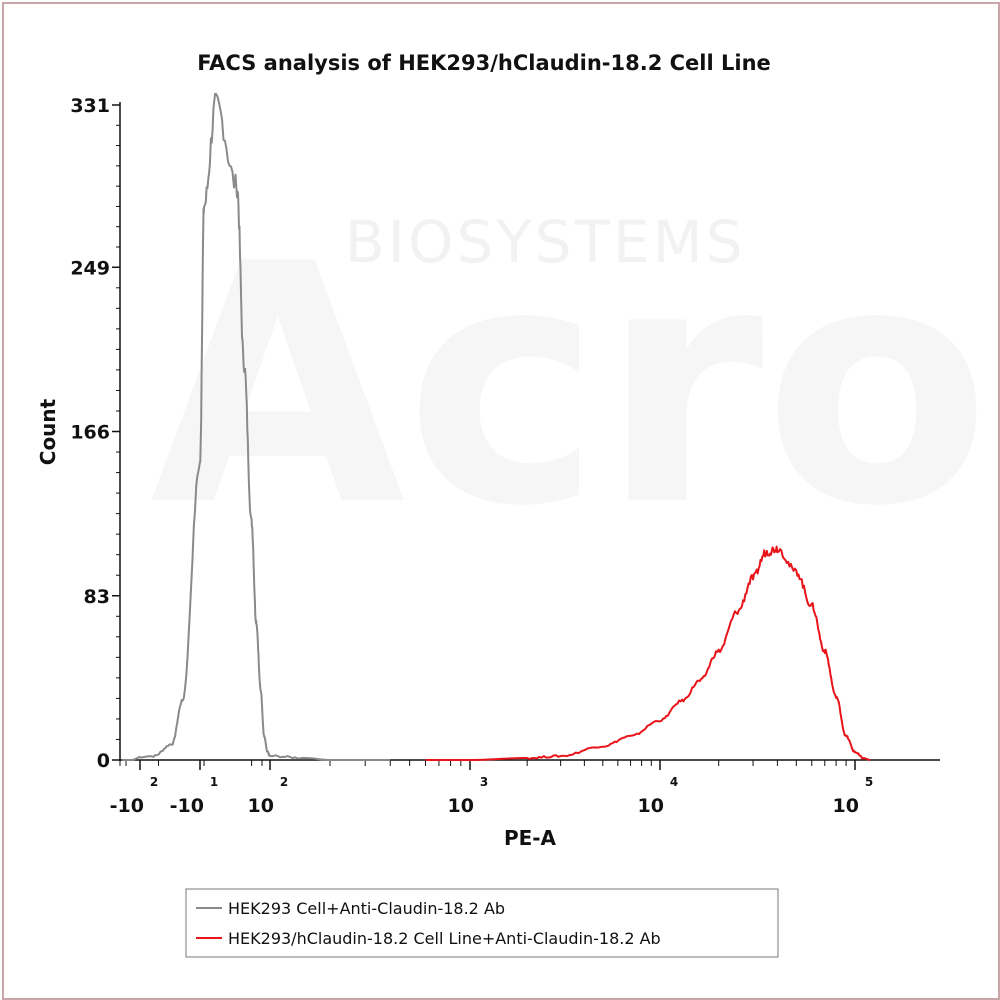 The height and width of the screenshot is (1000, 1000). Describe the element at coordinates (648, 653) in the screenshot. I see `series-line-sample` at that location.